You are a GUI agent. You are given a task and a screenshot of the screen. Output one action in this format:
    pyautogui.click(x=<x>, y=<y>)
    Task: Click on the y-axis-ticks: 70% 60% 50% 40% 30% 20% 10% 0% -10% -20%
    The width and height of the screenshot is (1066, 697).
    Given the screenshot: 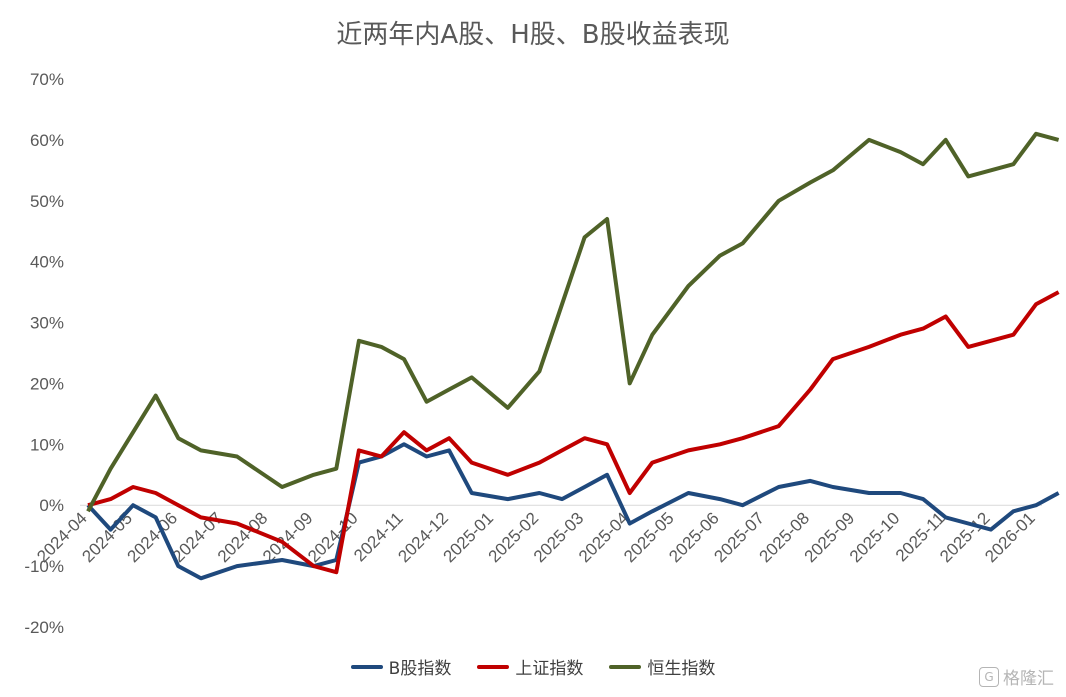 What is the action you would take?
    pyautogui.click(x=44, y=353)
    